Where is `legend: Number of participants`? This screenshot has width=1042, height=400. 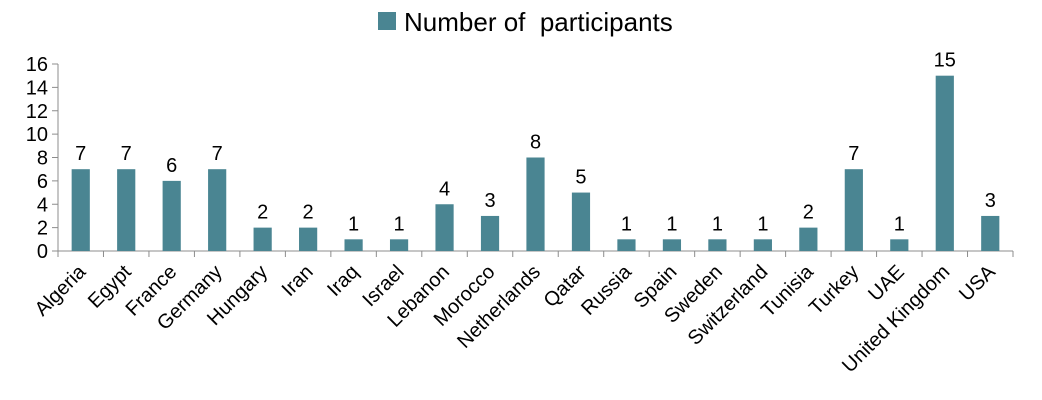
legend: Number of participants is located at coordinates (525, 22).